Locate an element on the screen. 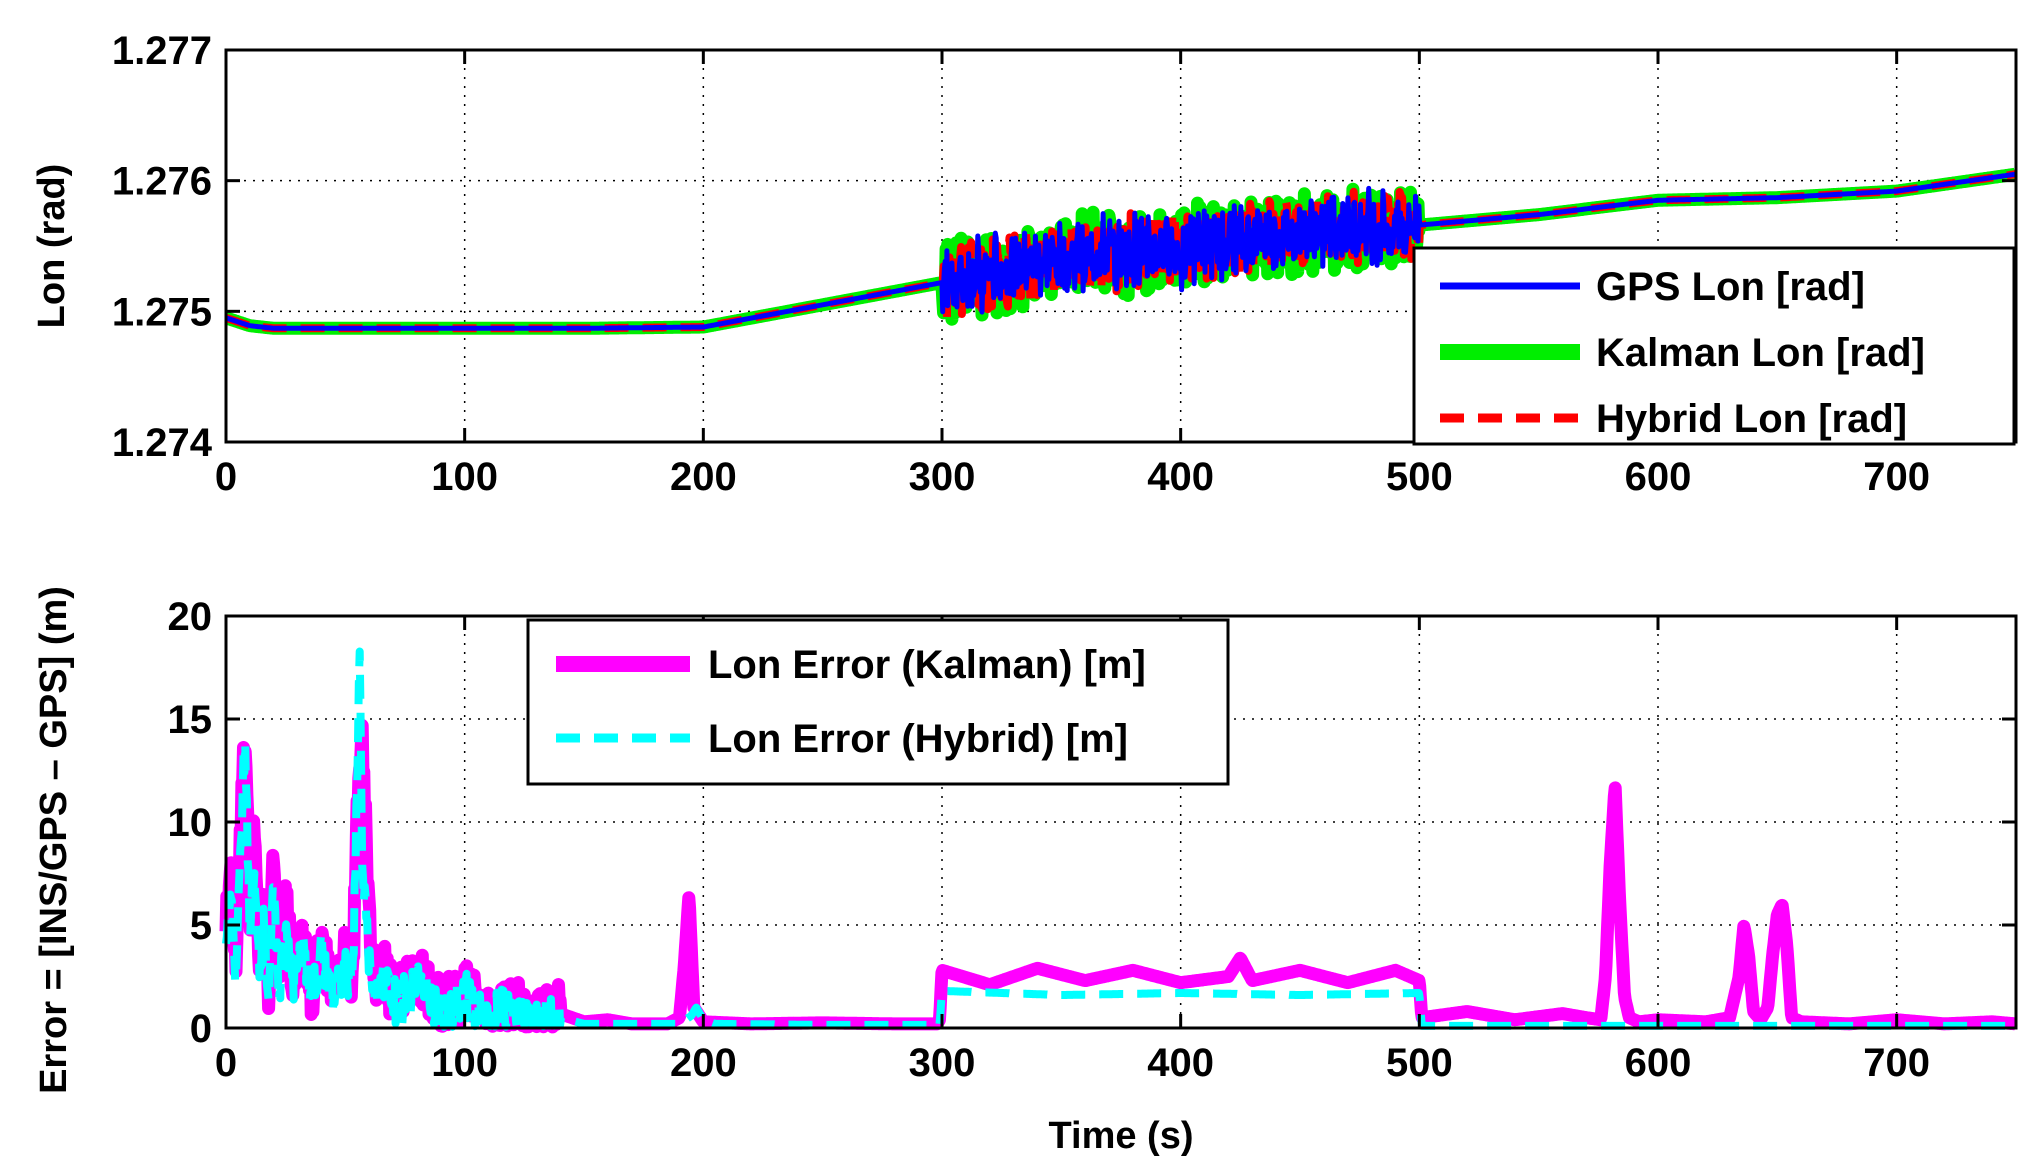 This screenshot has height=1170, width=2038. lon-ylabel: Lon (rad) is located at coordinates (52, 246).